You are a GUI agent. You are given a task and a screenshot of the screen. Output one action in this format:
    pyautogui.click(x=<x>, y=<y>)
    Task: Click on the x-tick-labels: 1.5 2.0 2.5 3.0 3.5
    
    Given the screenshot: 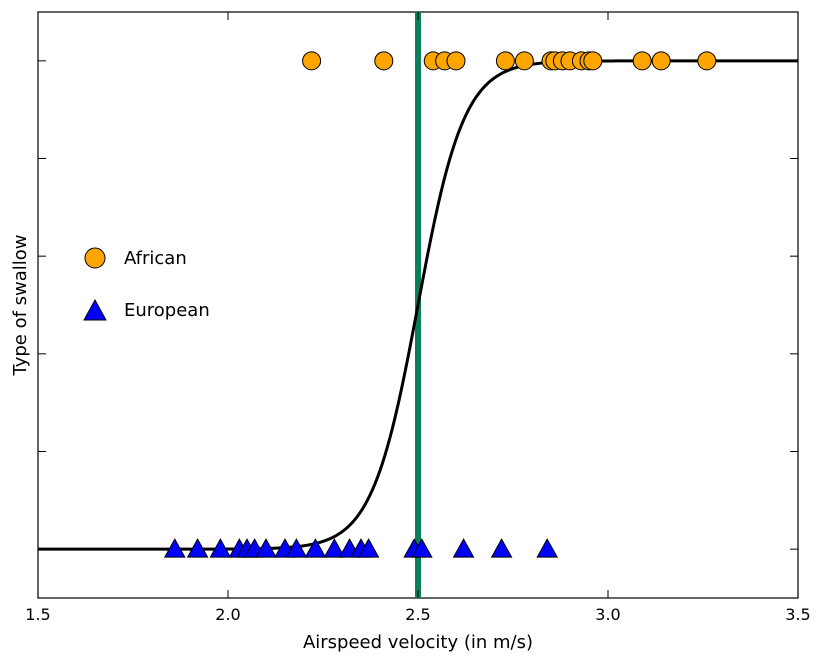 What is the action you would take?
    pyautogui.click(x=417, y=614)
    